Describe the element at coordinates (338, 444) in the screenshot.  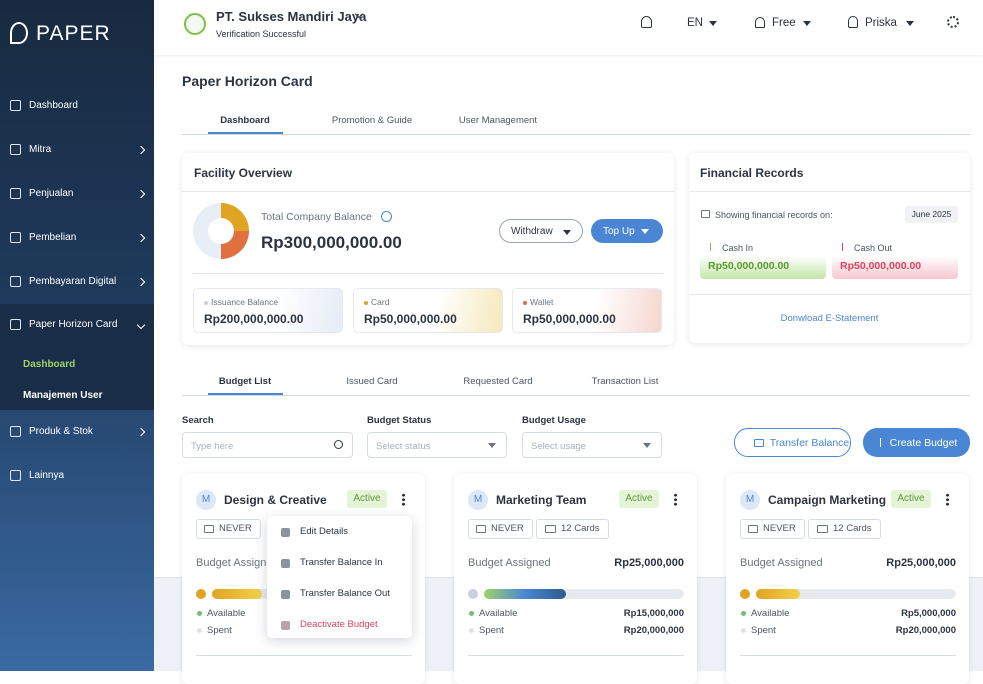
I see `search-icon` at that location.